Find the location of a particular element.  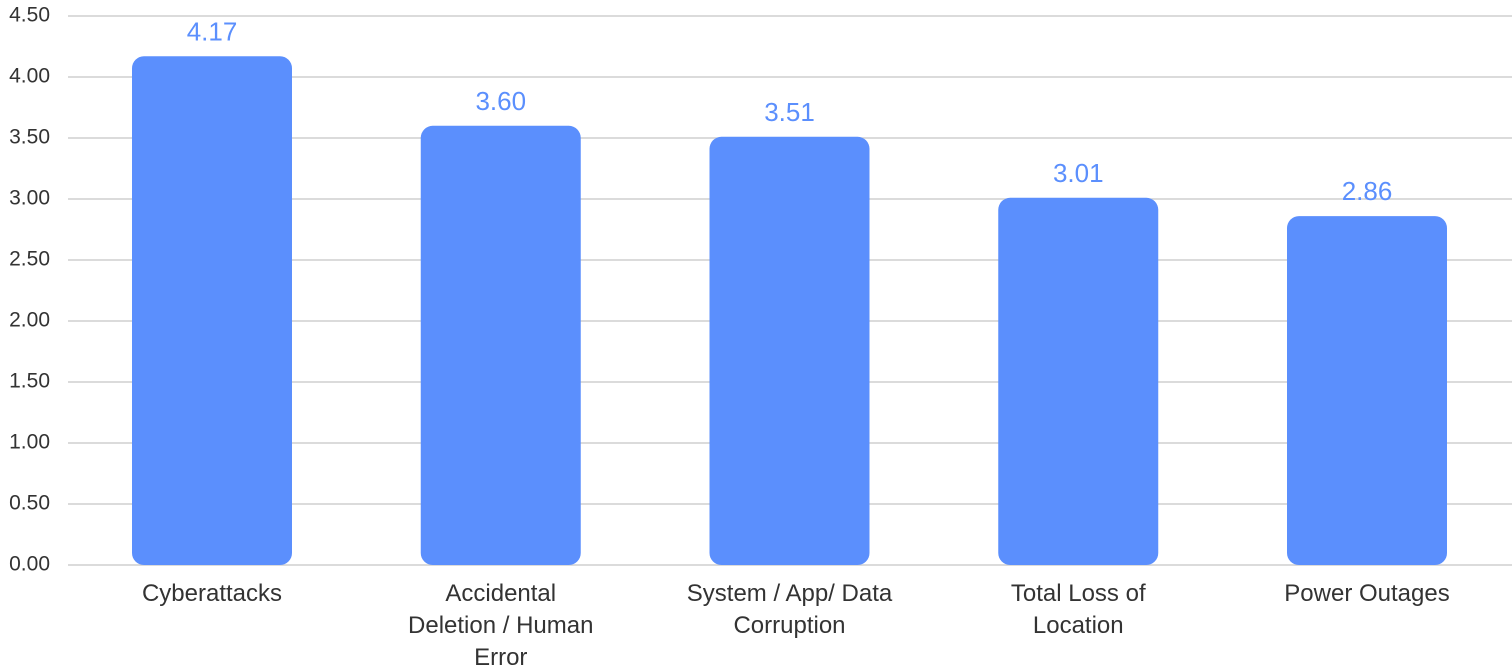

x-tick-label: Cyberattacks is located at coordinates (212, 593).